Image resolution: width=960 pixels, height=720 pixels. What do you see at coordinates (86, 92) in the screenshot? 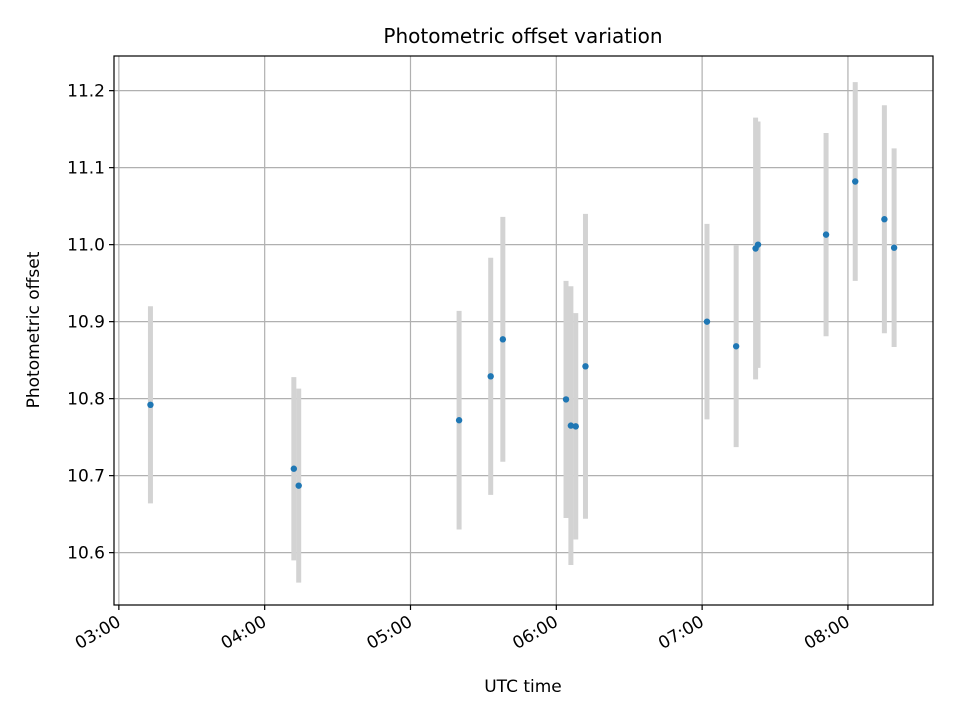
I see `y-tick-label: 11.2` at bounding box center [86, 92].